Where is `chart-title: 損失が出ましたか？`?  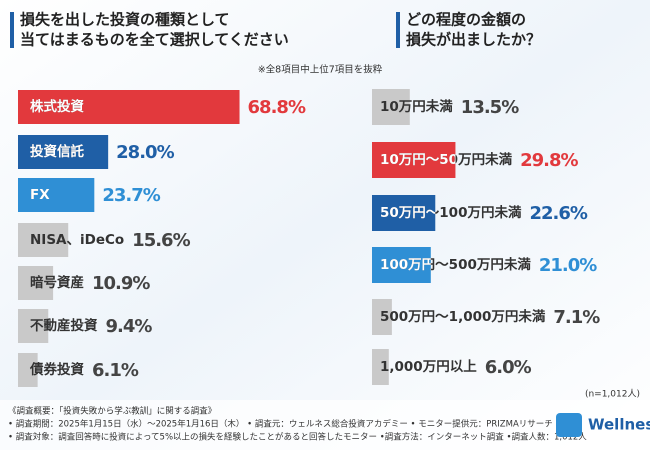 chart-title: 損失が出ましたか？ is located at coordinates (473, 40).